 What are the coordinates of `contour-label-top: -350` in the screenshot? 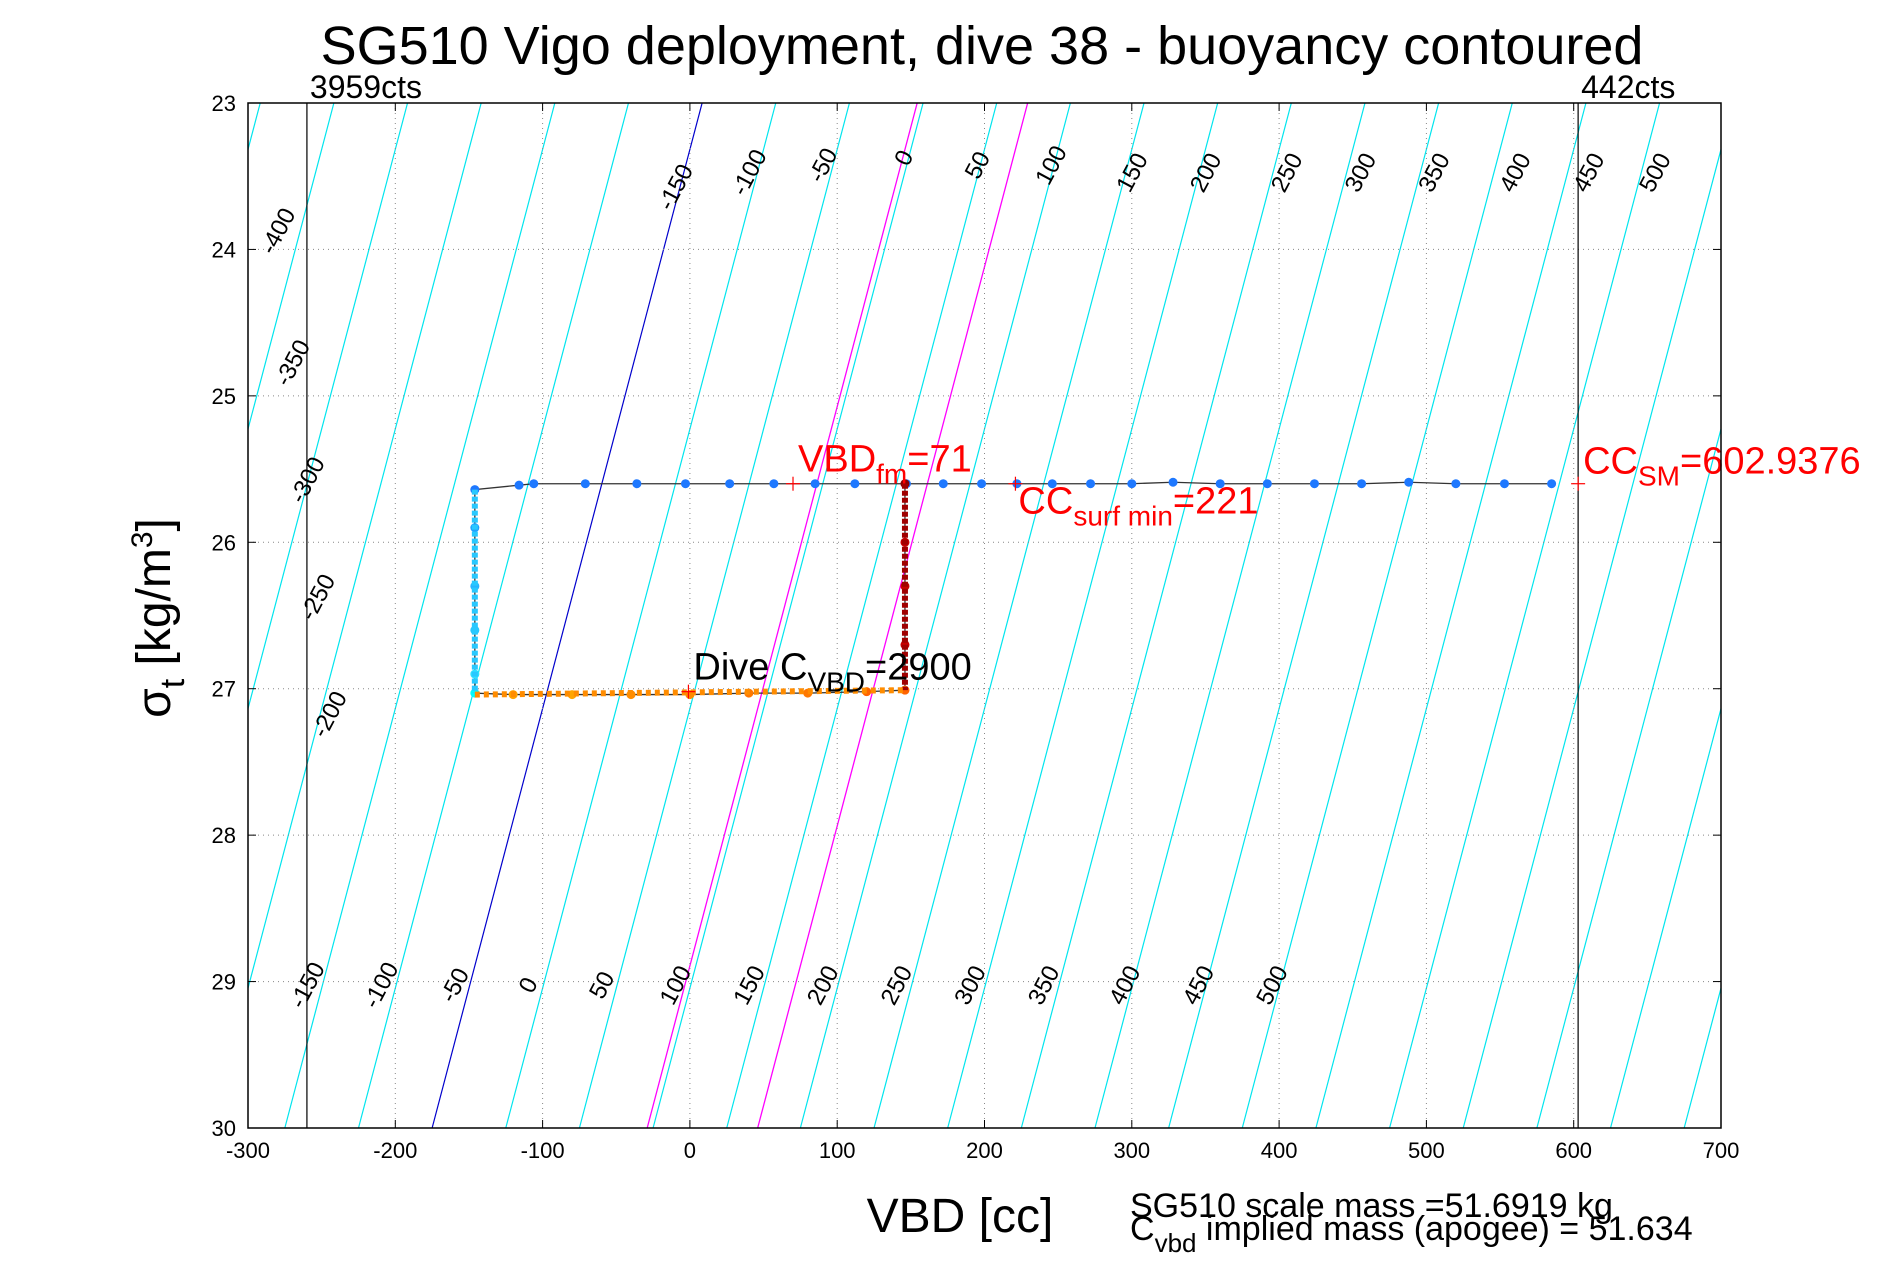 It's located at (293, 363).